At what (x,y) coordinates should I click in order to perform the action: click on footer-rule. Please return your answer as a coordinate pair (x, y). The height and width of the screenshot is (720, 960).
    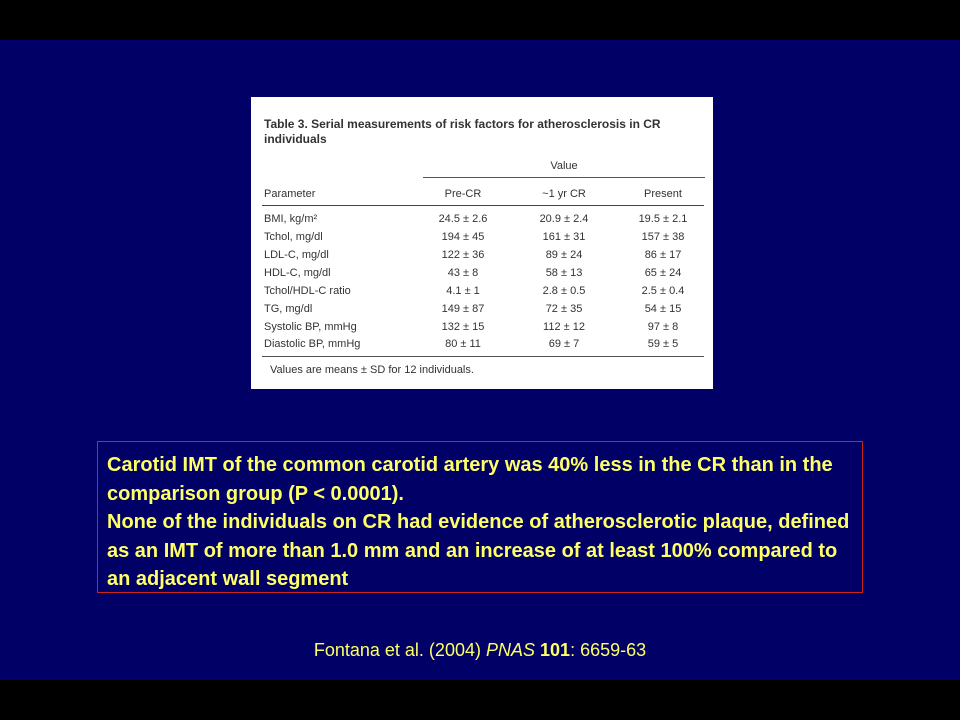
    Looking at the image, I should click on (483, 356).